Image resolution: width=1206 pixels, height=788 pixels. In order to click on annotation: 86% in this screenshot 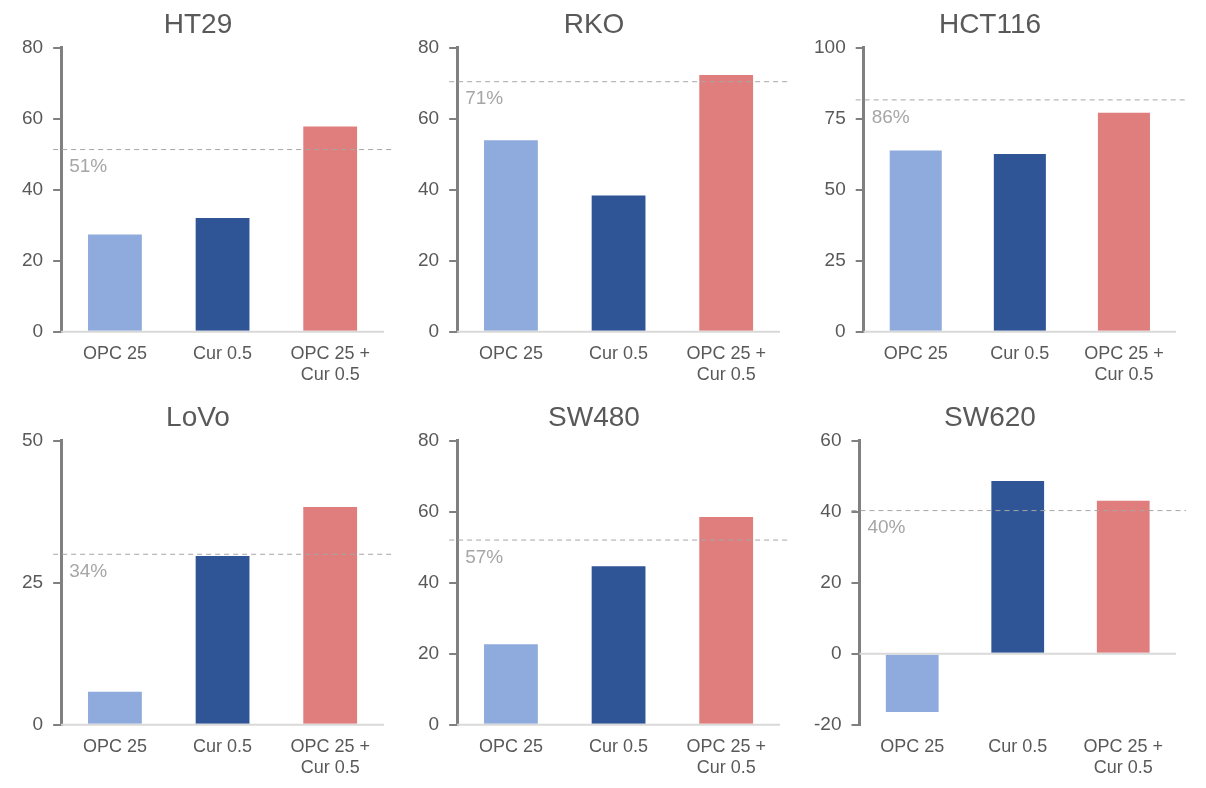, I will do `click(890, 116)`.